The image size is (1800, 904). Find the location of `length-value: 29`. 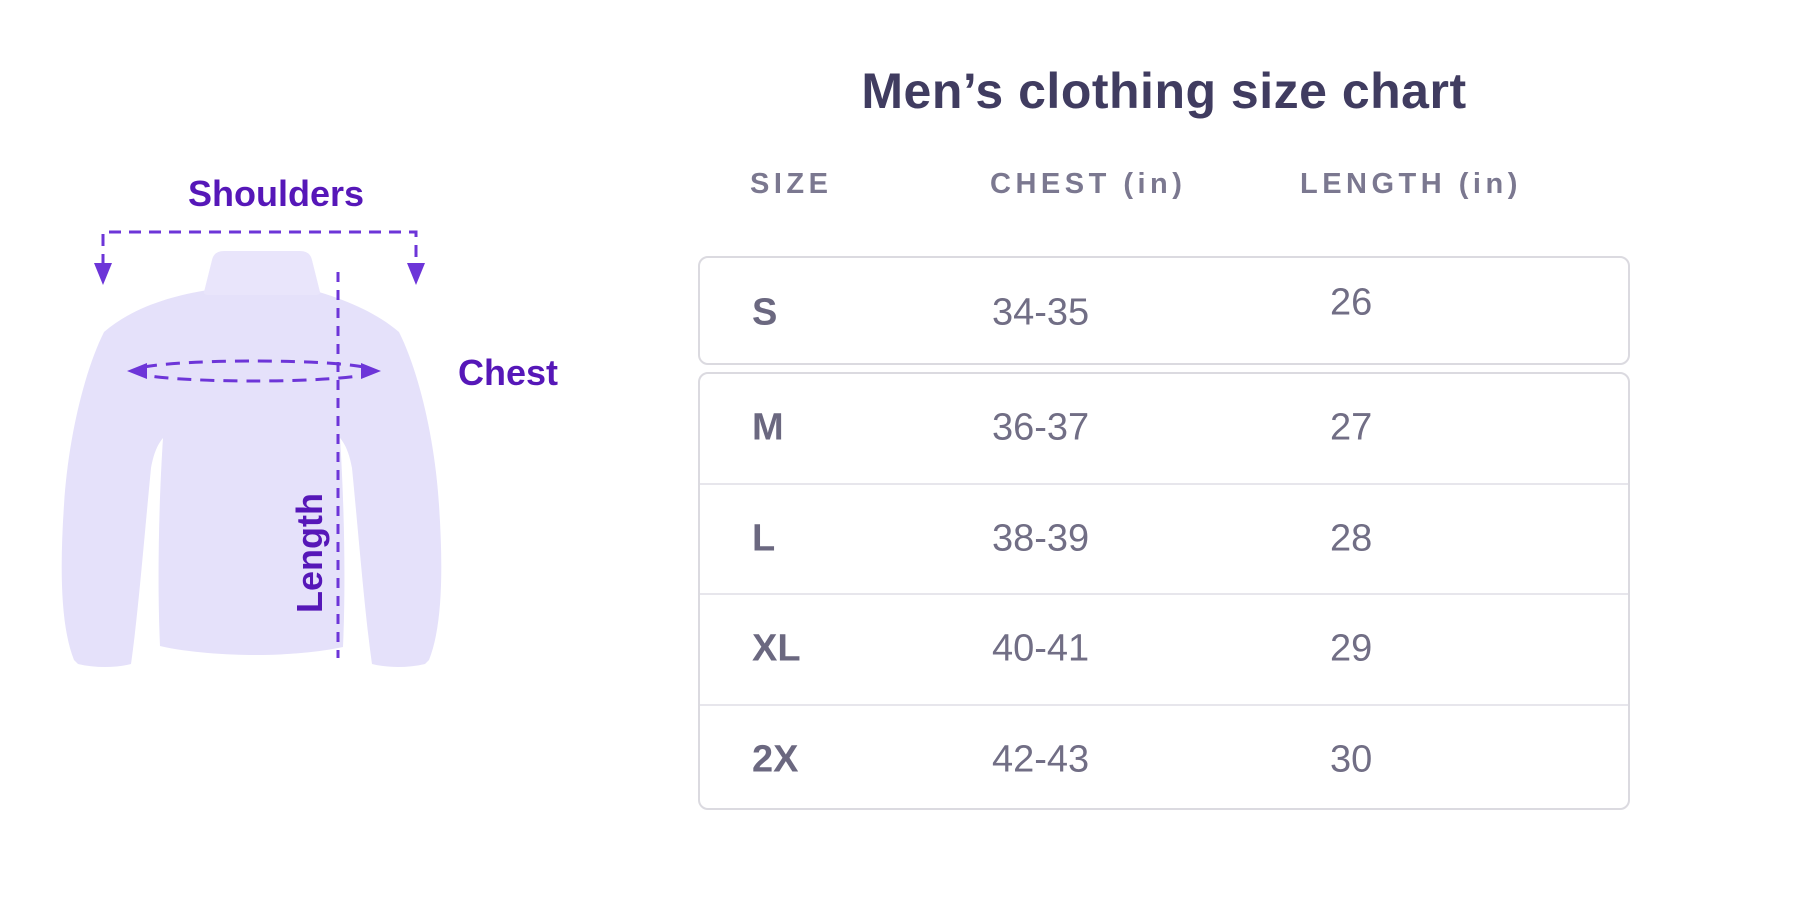

length-value: 29 is located at coordinates (1351, 648).